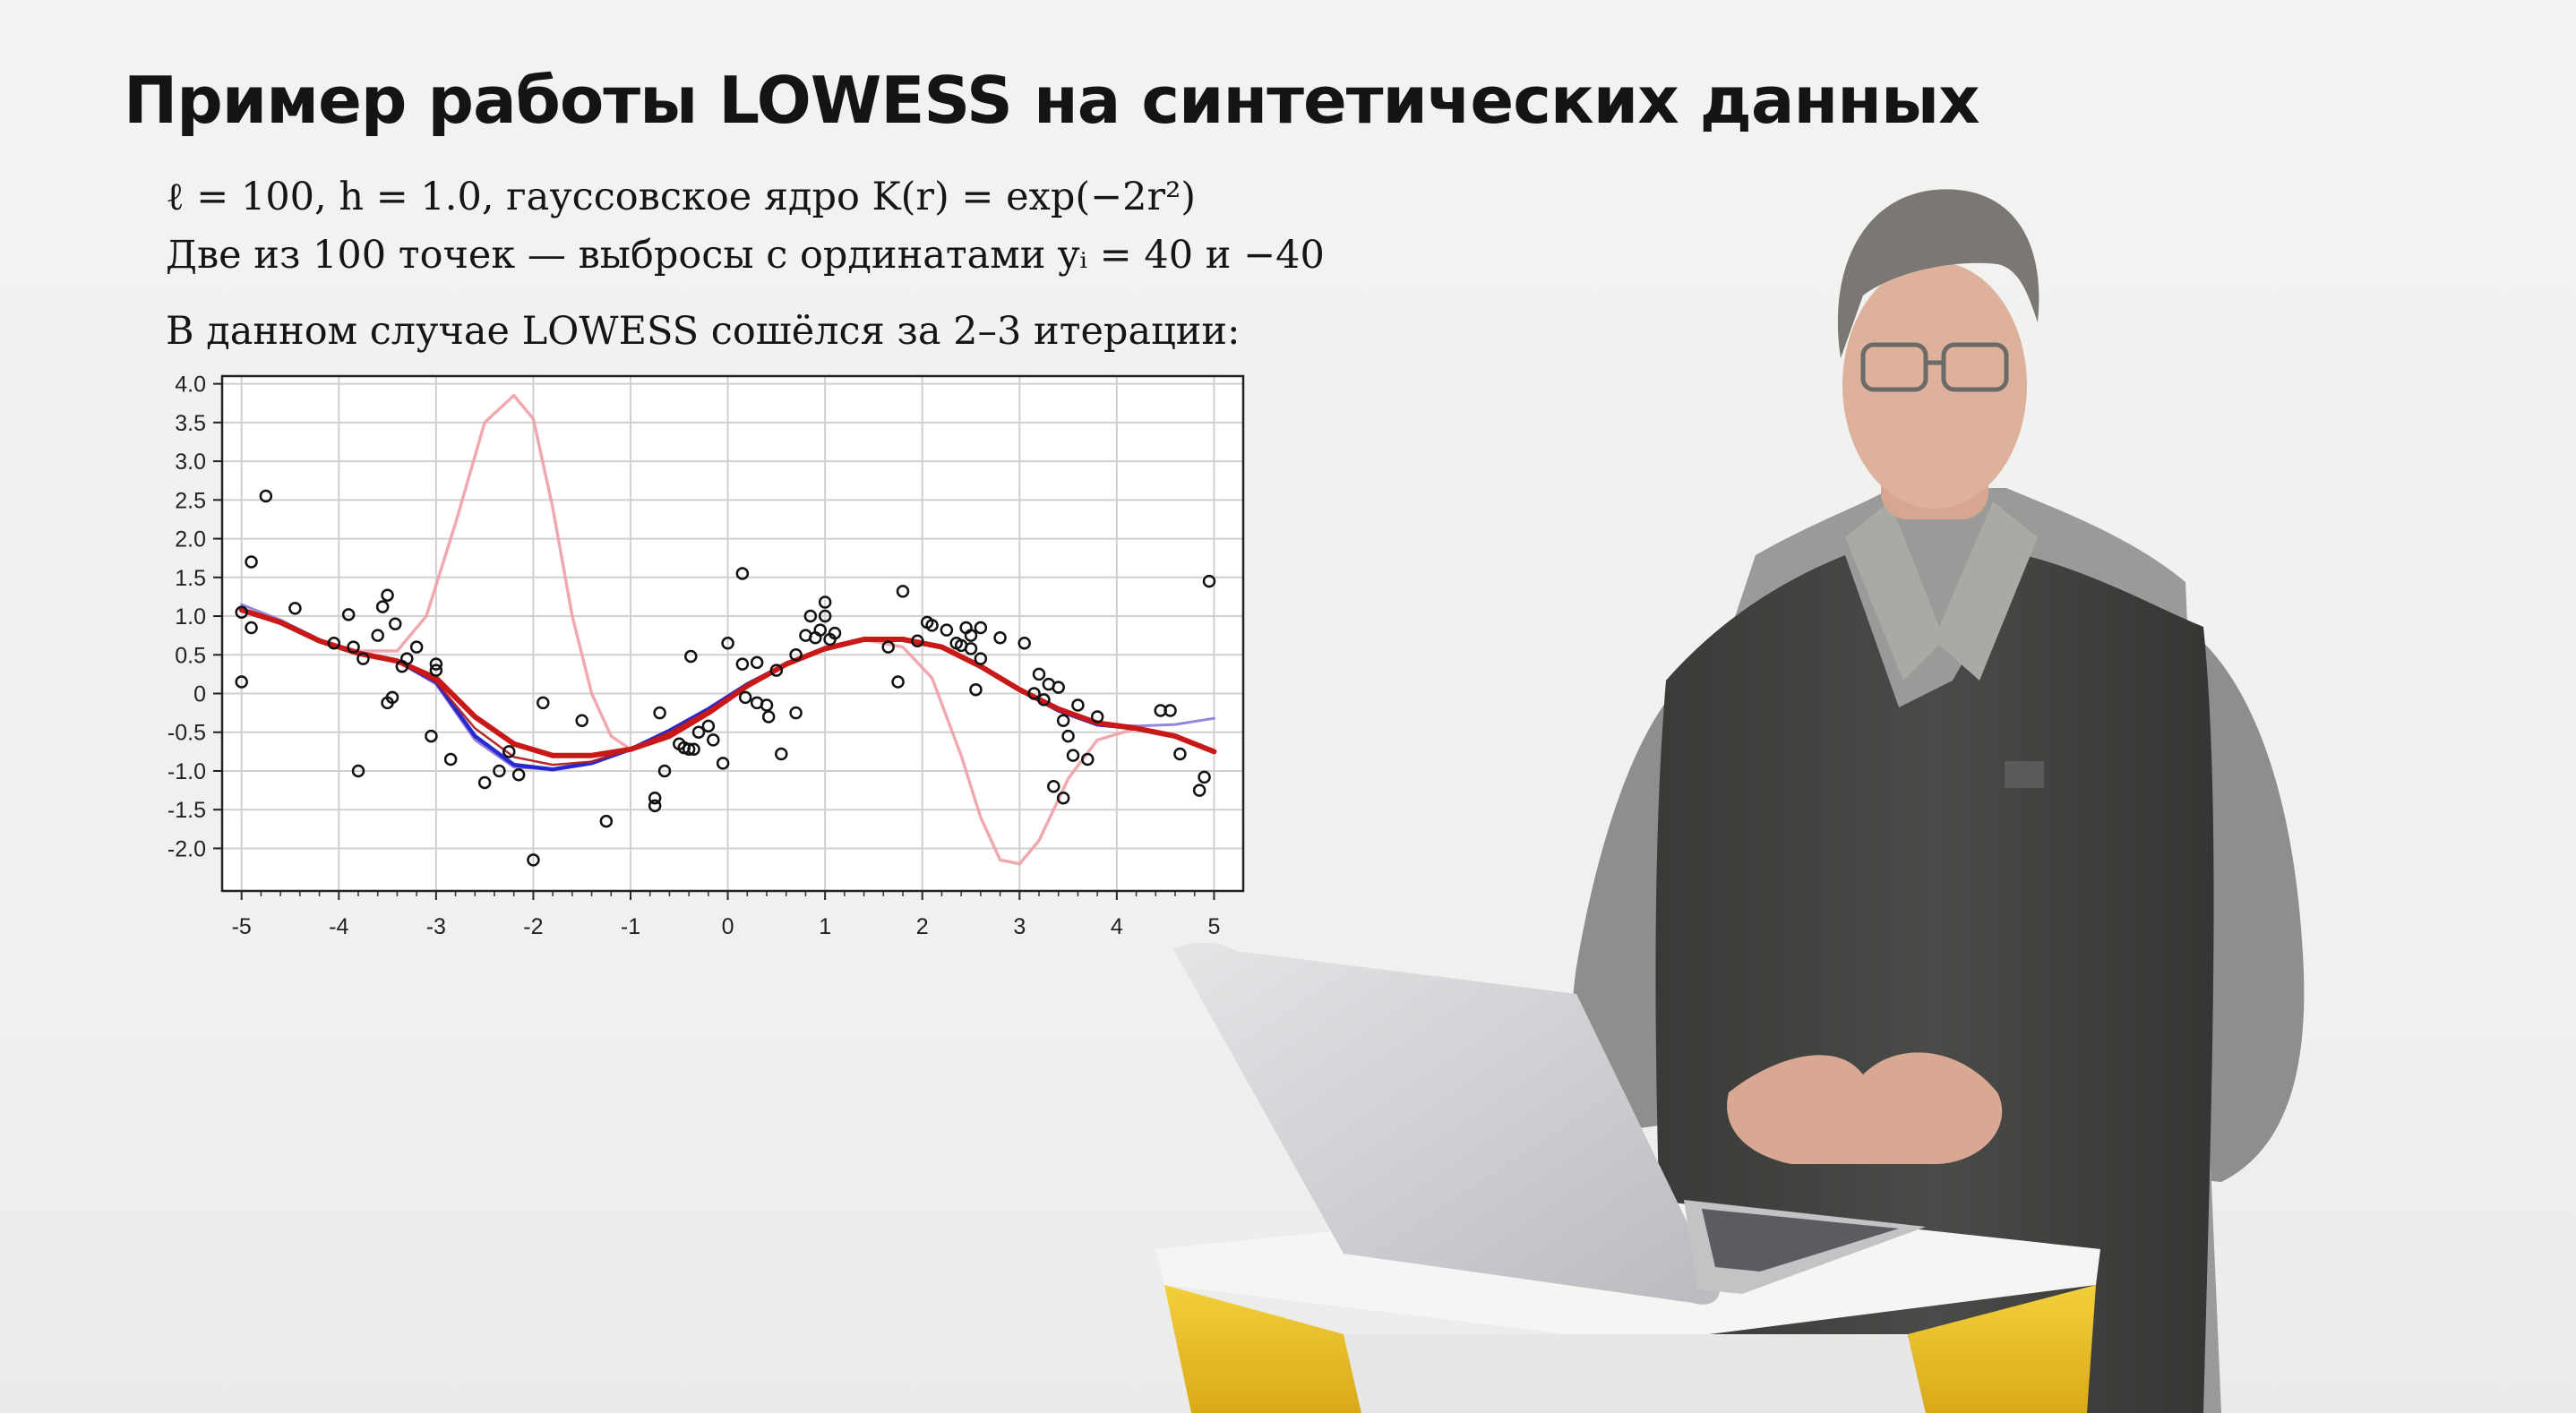 The image size is (2576, 1413). Describe the element at coordinates (190, 655) in the screenshot. I see `y-tick-label: 0.5` at that location.